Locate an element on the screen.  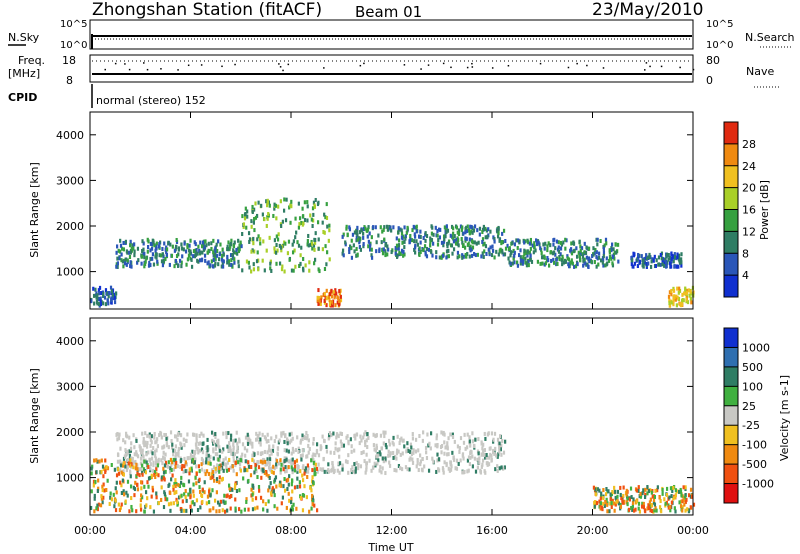
nsky-label: N.Sky is located at coordinates (24, 37).